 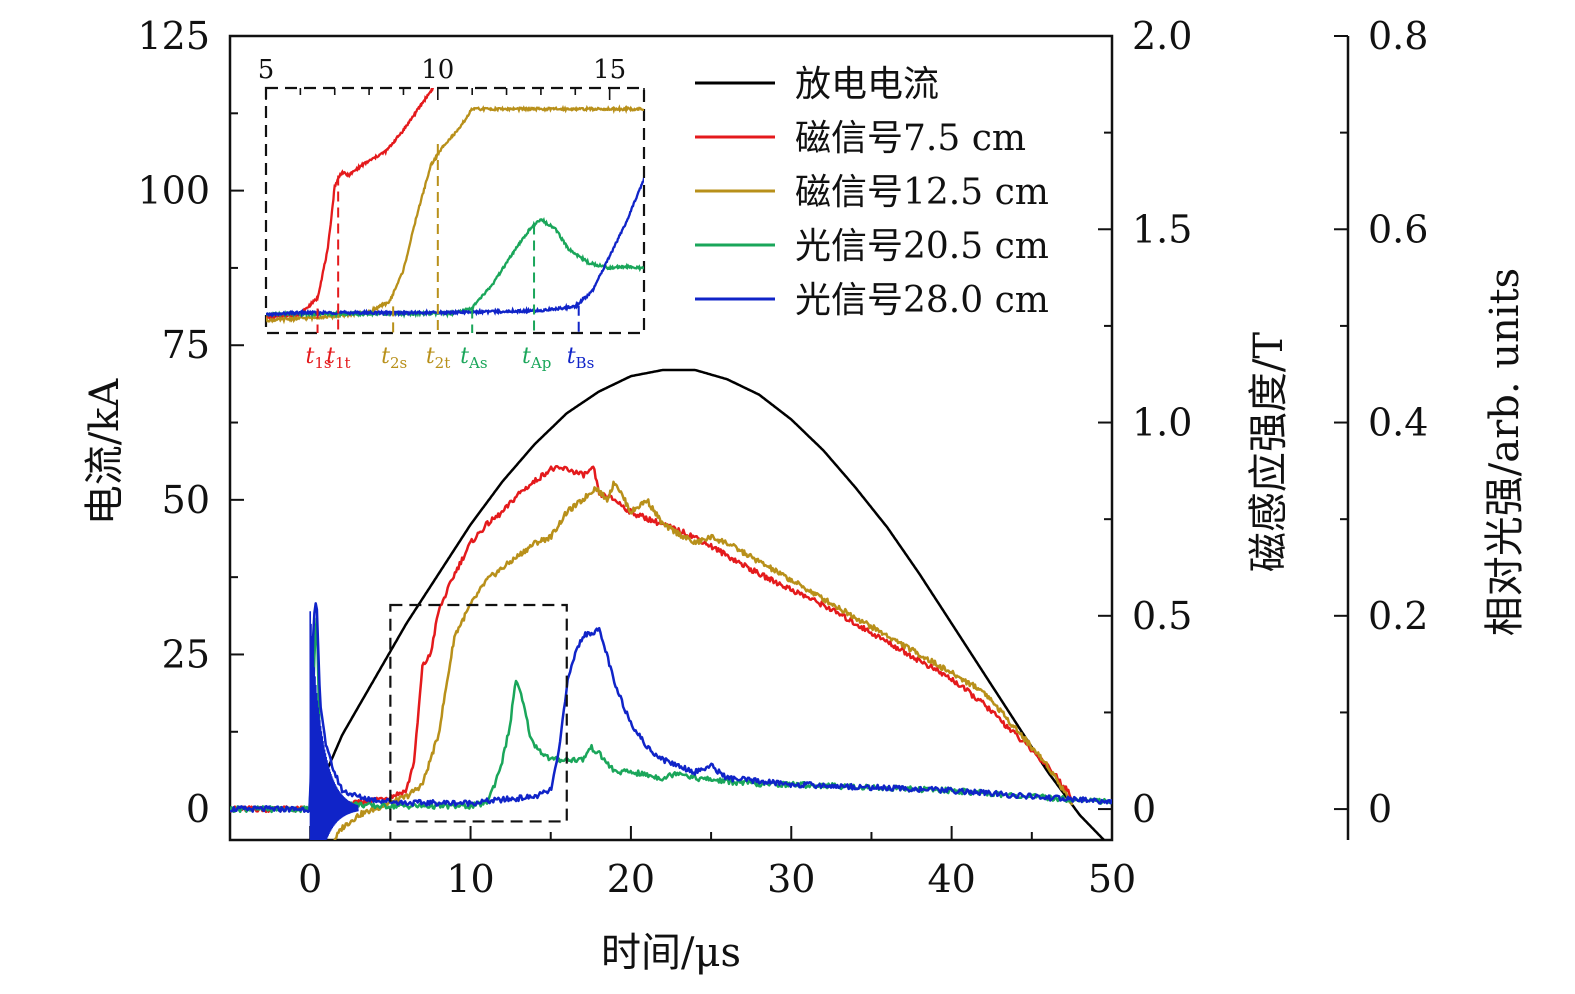 What do you see at coordinates (186, 654) in the screenshot?
I see `y-left-tick-label: 25` at bounding box center [186, 654].